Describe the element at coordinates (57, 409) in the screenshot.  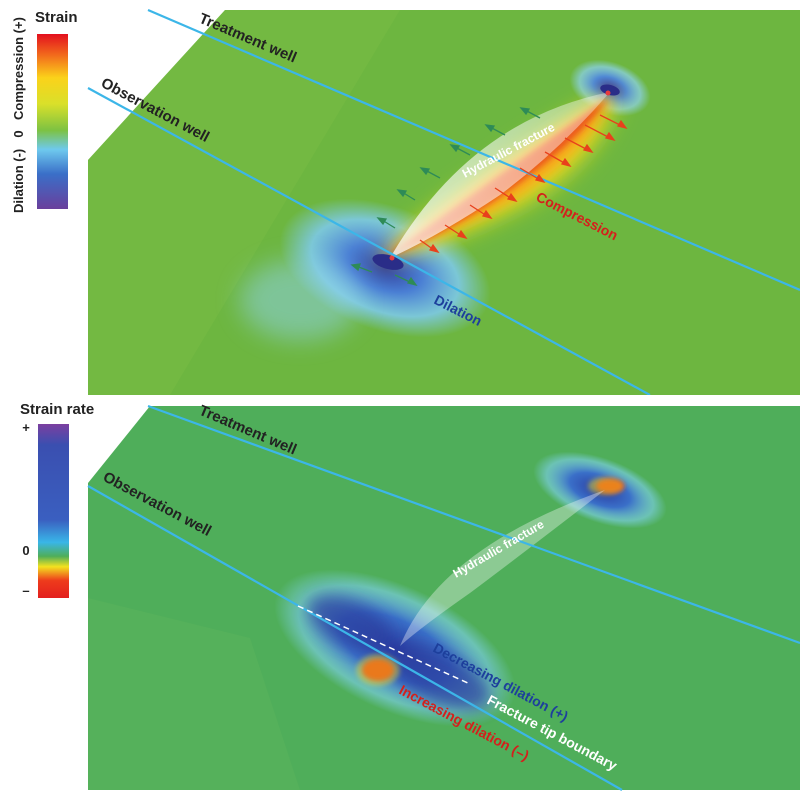
I see `strain-rate-legend-title: Strain rate` at that location.